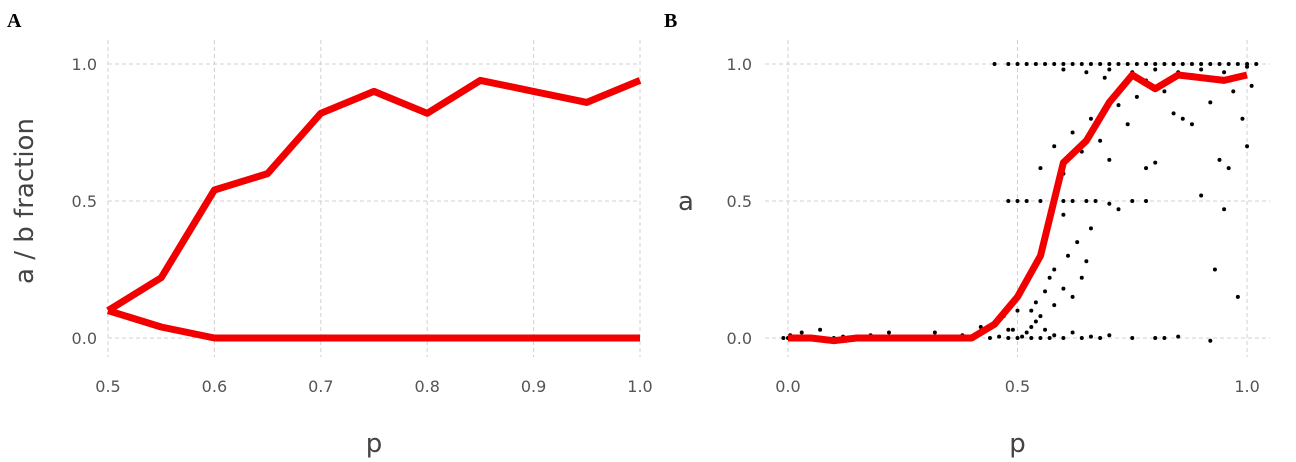 The height and width of the screenshot is (462, 1296). I want to click on y-tick-label: 0.5, so click(739, 201).